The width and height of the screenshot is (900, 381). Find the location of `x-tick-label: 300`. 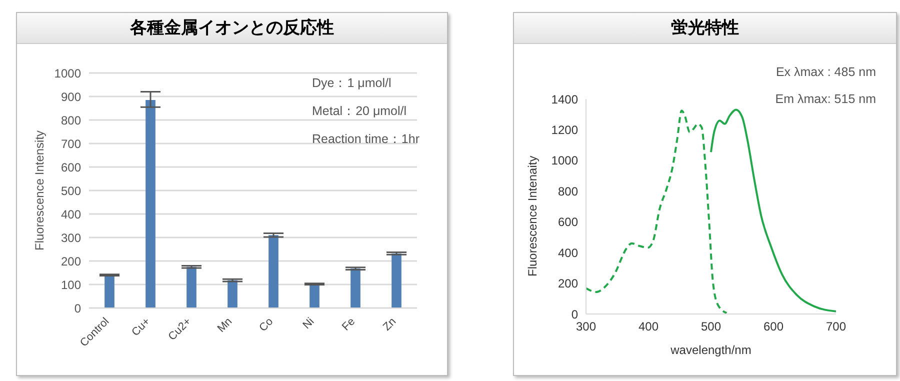

x-tick-label: 300 is located at coordinates (586, 327).